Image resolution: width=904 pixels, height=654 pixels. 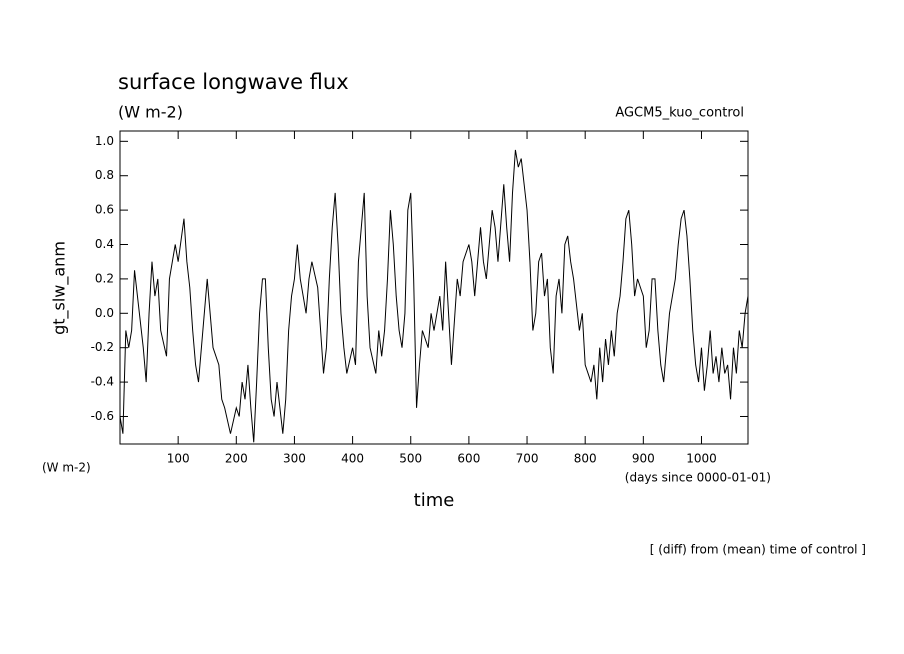 I want to click on x-tick-label: 800, so click(x=585, y=459).